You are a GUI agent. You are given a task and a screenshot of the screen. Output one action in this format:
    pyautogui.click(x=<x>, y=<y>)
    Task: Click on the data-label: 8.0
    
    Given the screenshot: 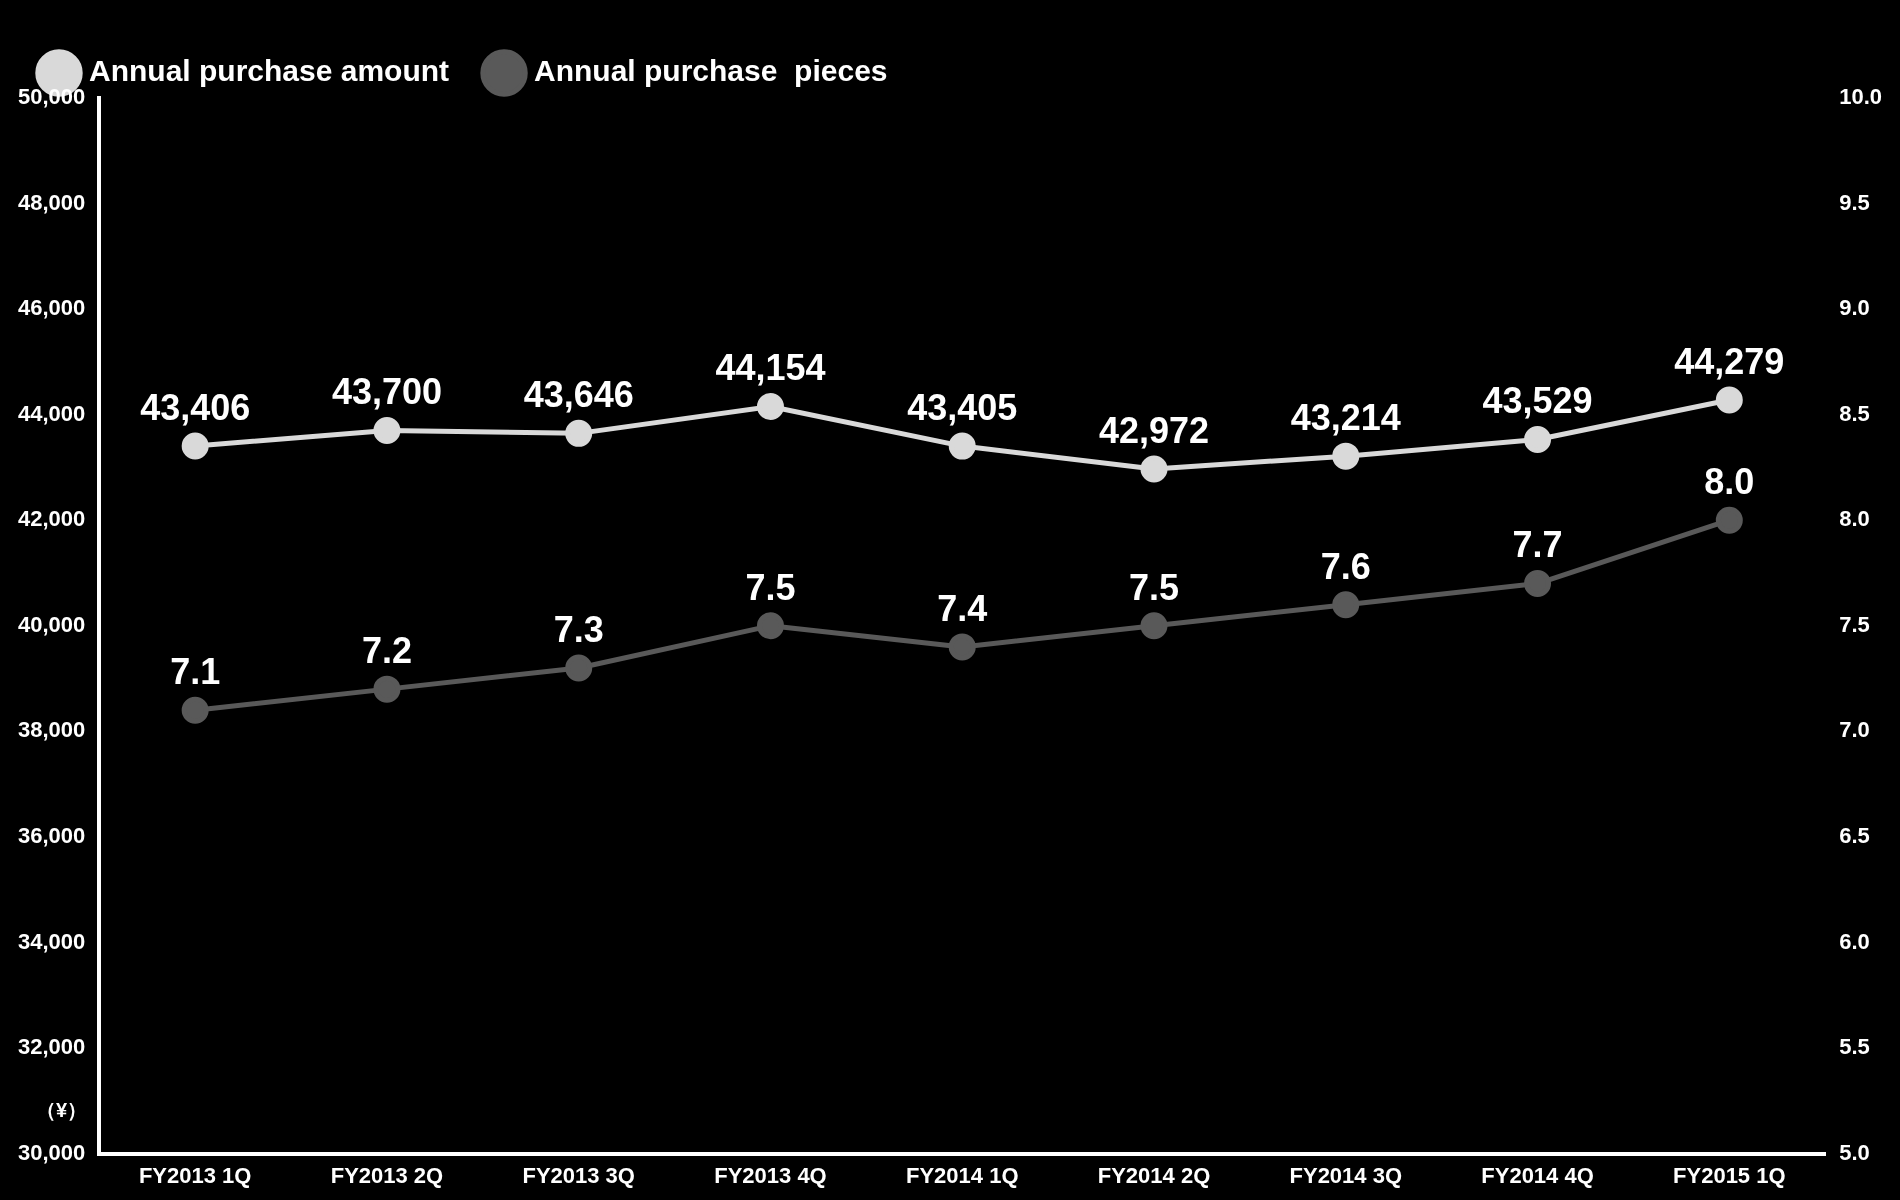 What is the action you would take?
    pyautogui.click(x=1729, y=482)
    